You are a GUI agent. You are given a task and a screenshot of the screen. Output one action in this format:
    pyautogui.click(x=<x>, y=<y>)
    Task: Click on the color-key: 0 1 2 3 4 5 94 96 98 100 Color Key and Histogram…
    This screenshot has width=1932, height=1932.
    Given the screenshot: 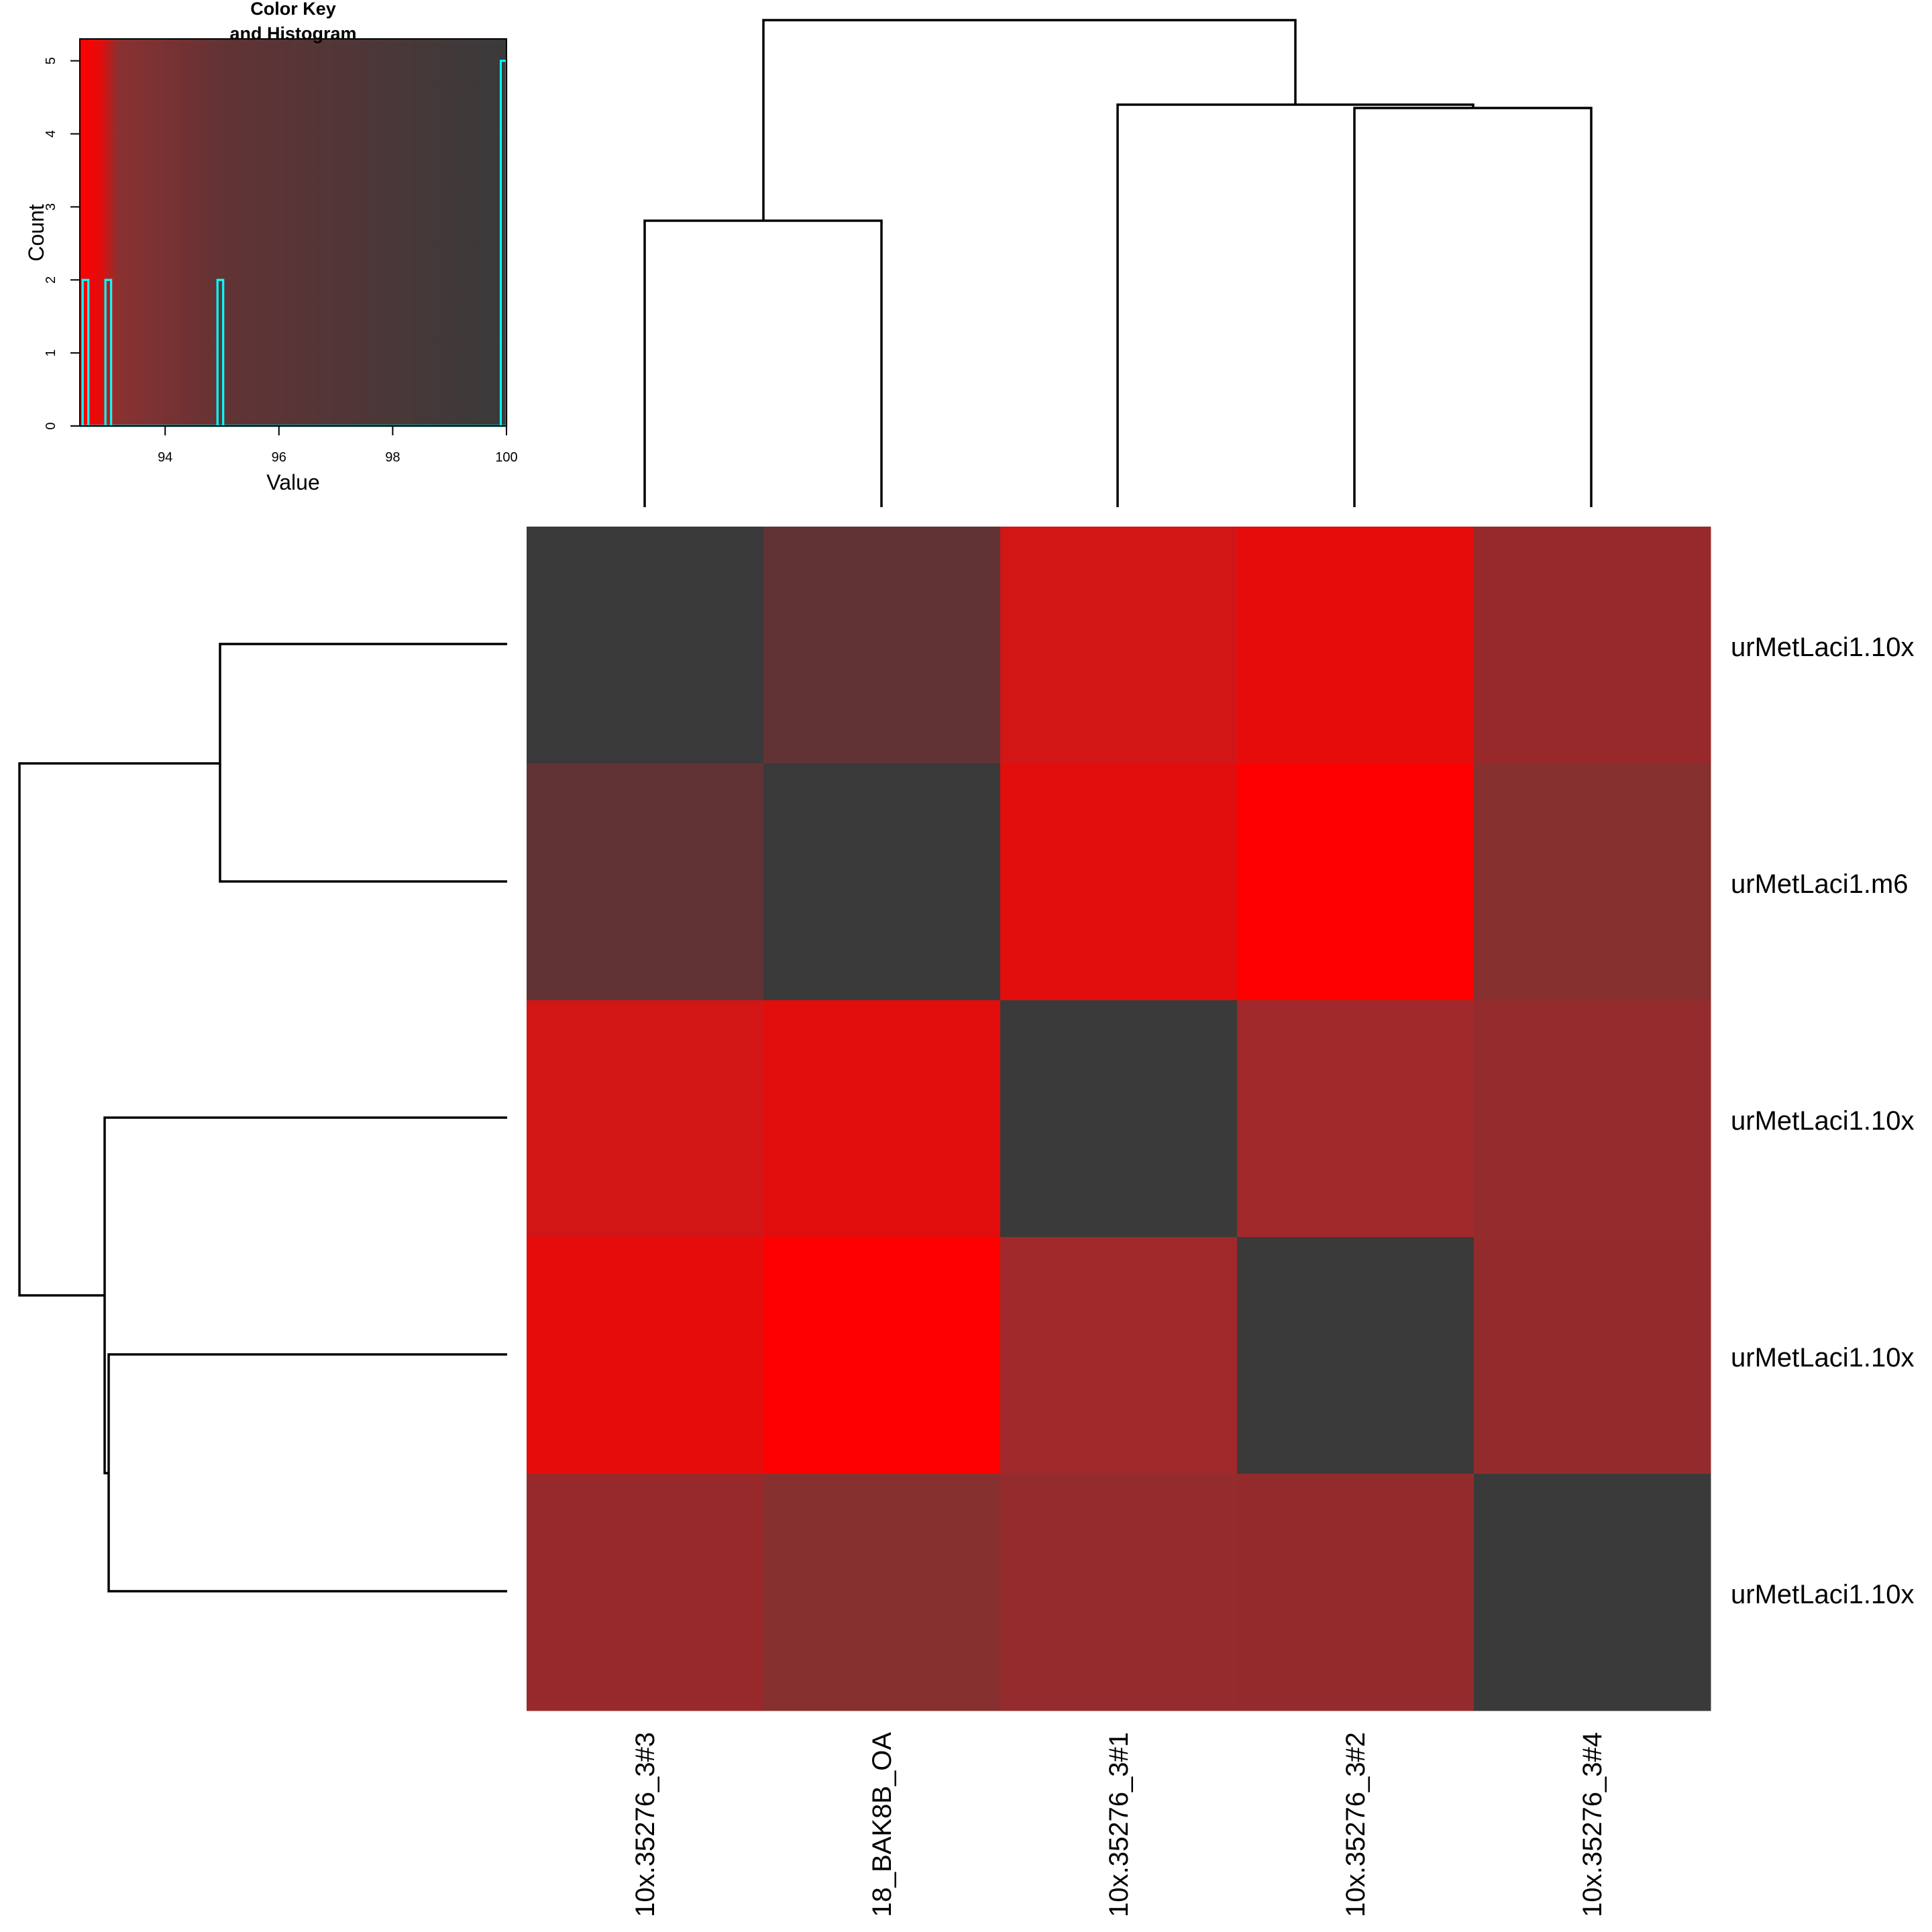 What is the action you would take?
    pyautogui.click(x=271, y=247)
    